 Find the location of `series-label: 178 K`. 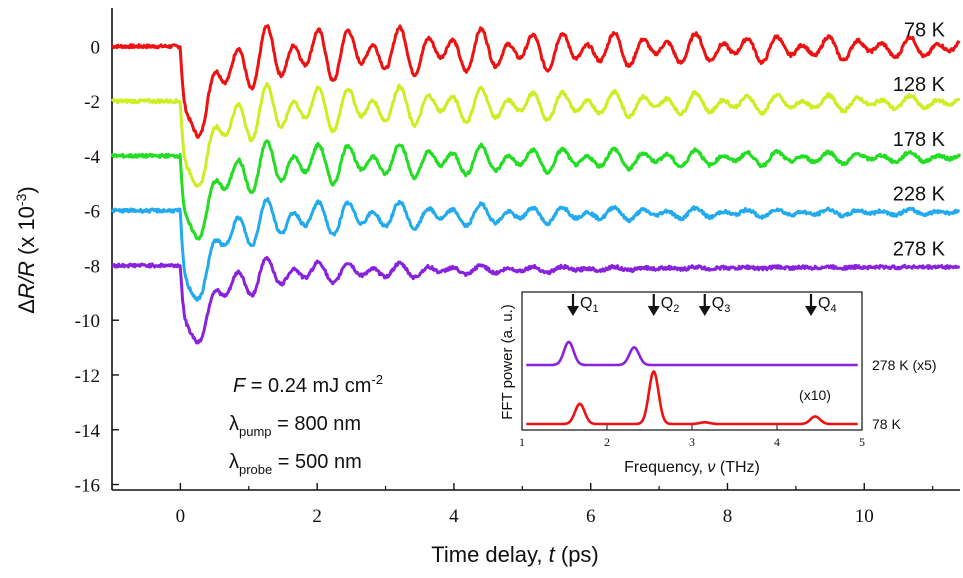

series-label: 178 K is located at coordinates (919, 140).